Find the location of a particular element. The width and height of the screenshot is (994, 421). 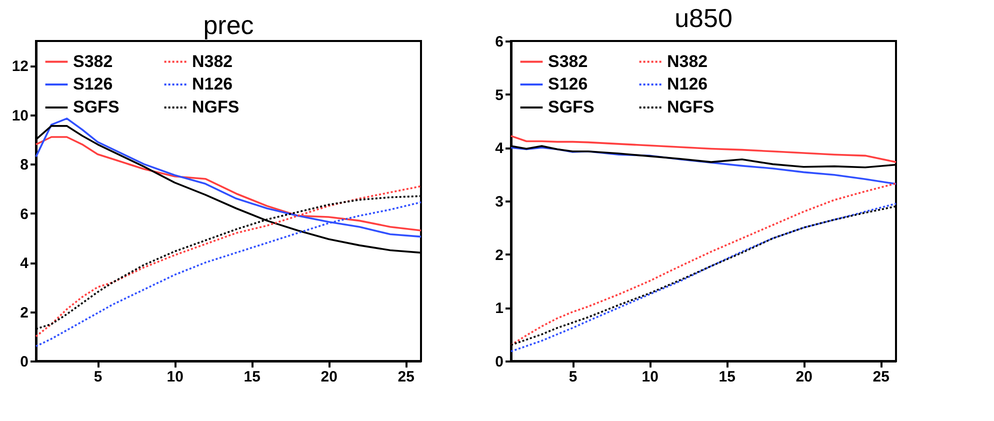

y-tick-label: 8 is located at coordinates (24, 165).